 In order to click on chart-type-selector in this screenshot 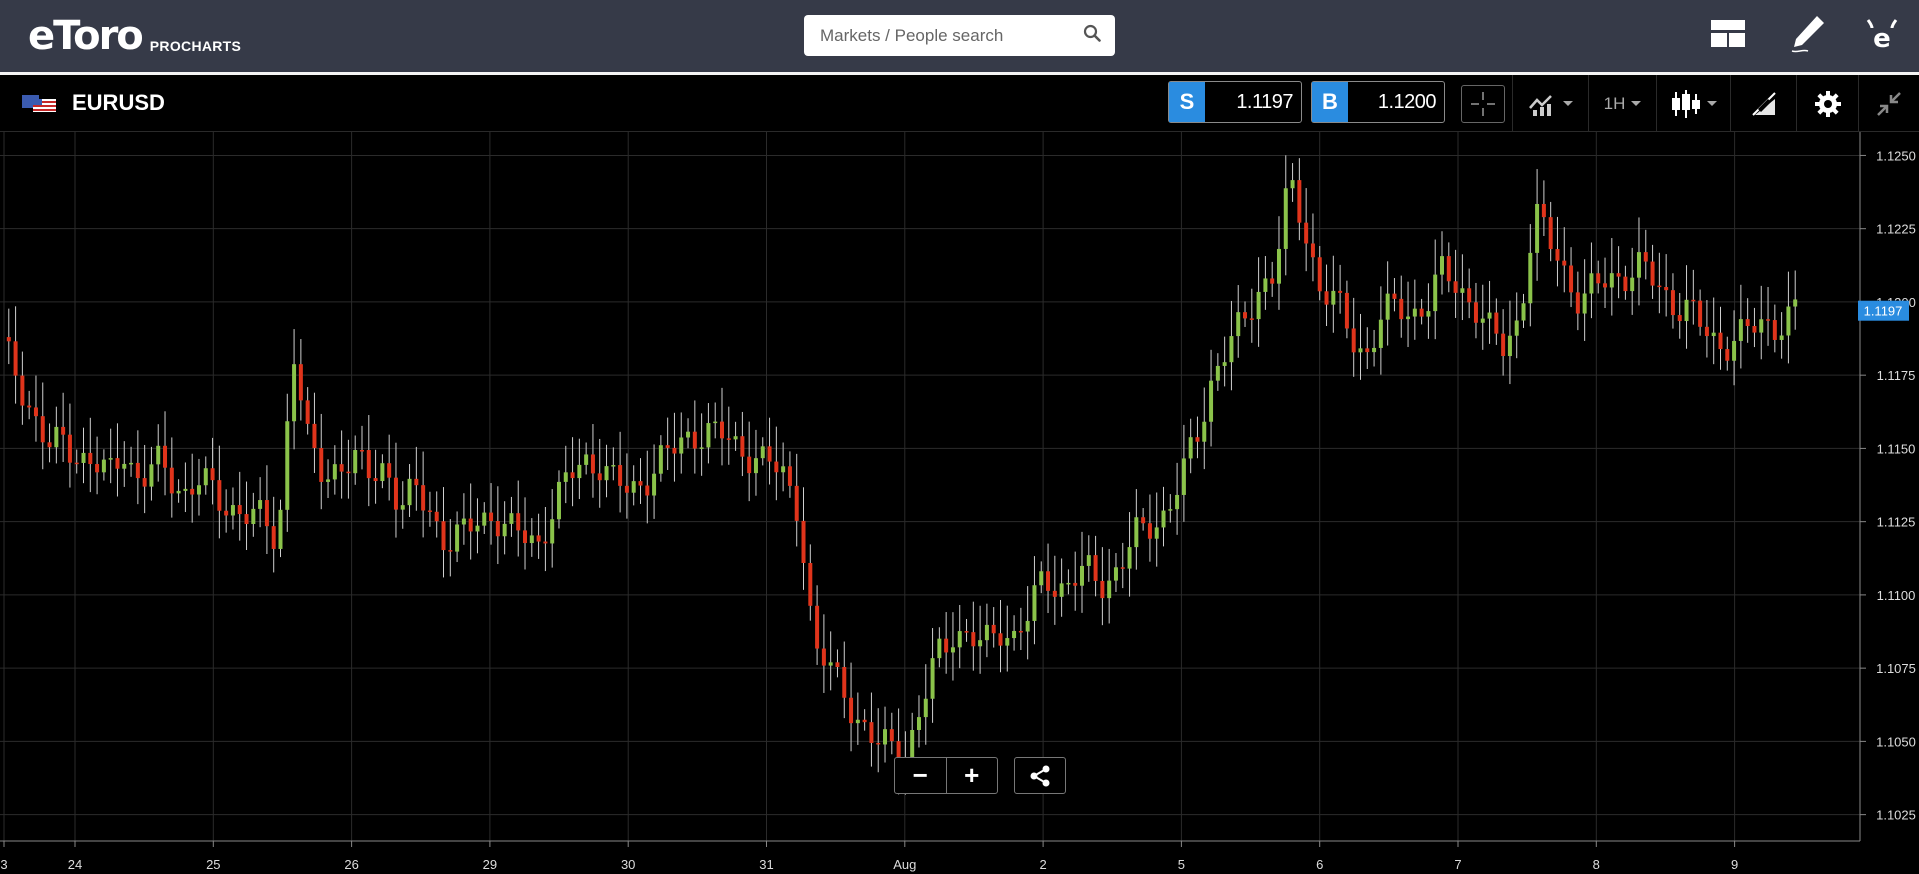, I will do `click(1693, 103)`.